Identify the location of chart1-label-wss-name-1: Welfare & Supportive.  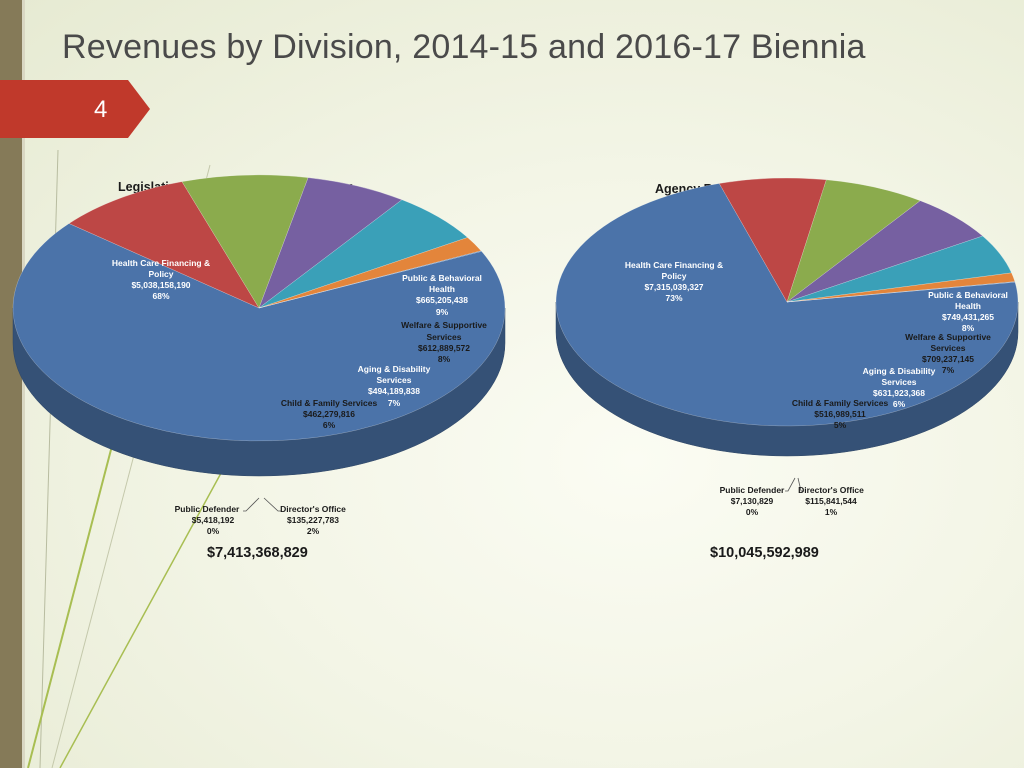
(444, 325).